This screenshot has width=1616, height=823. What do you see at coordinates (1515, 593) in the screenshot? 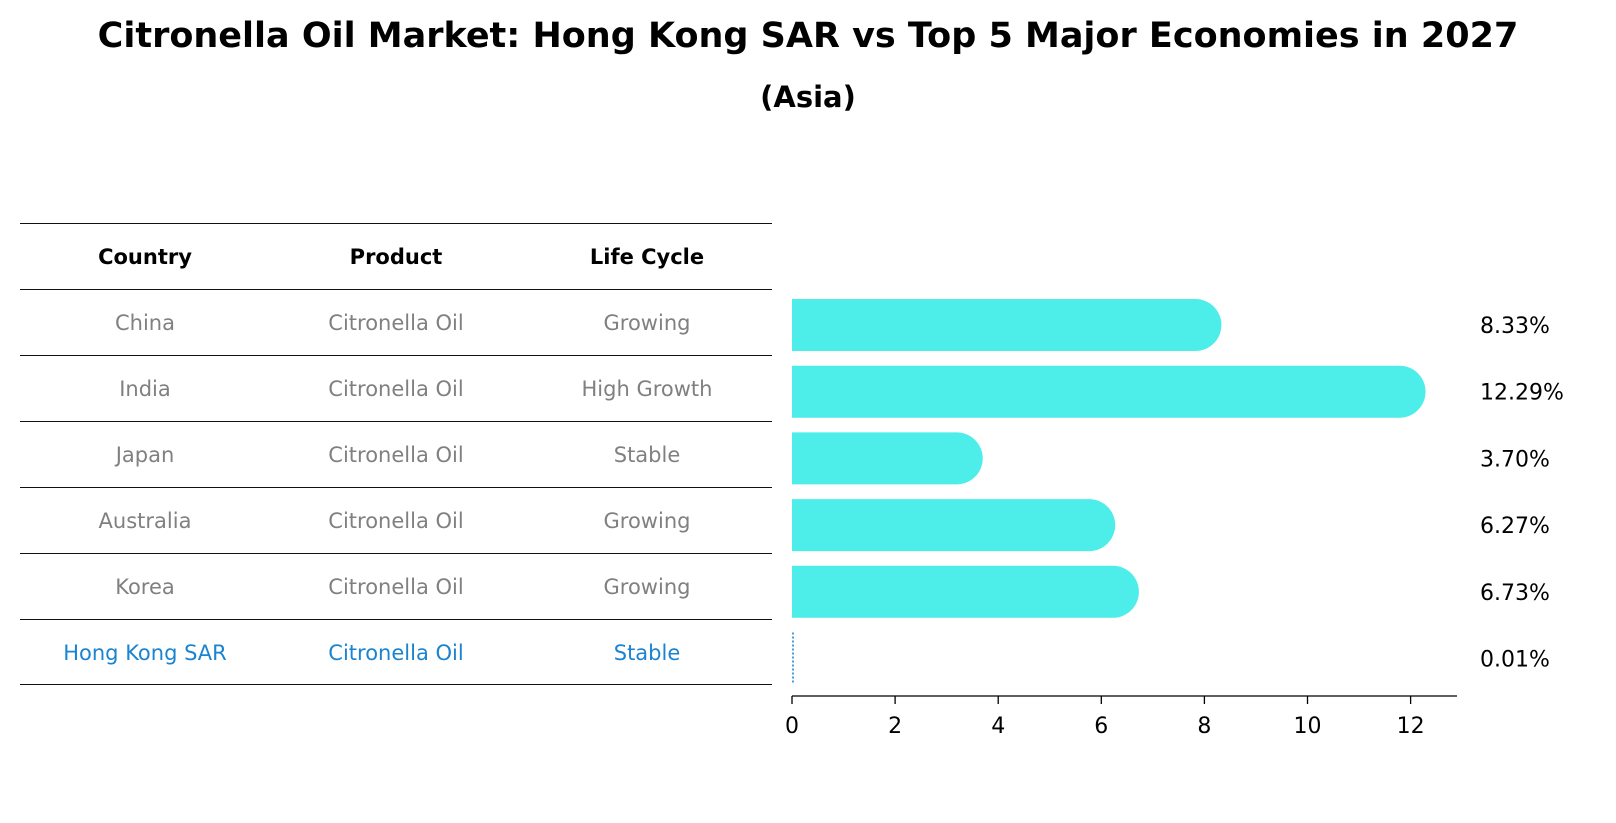
I see `bar-value-label: 6.73%` at bounding box center [1515, 593].